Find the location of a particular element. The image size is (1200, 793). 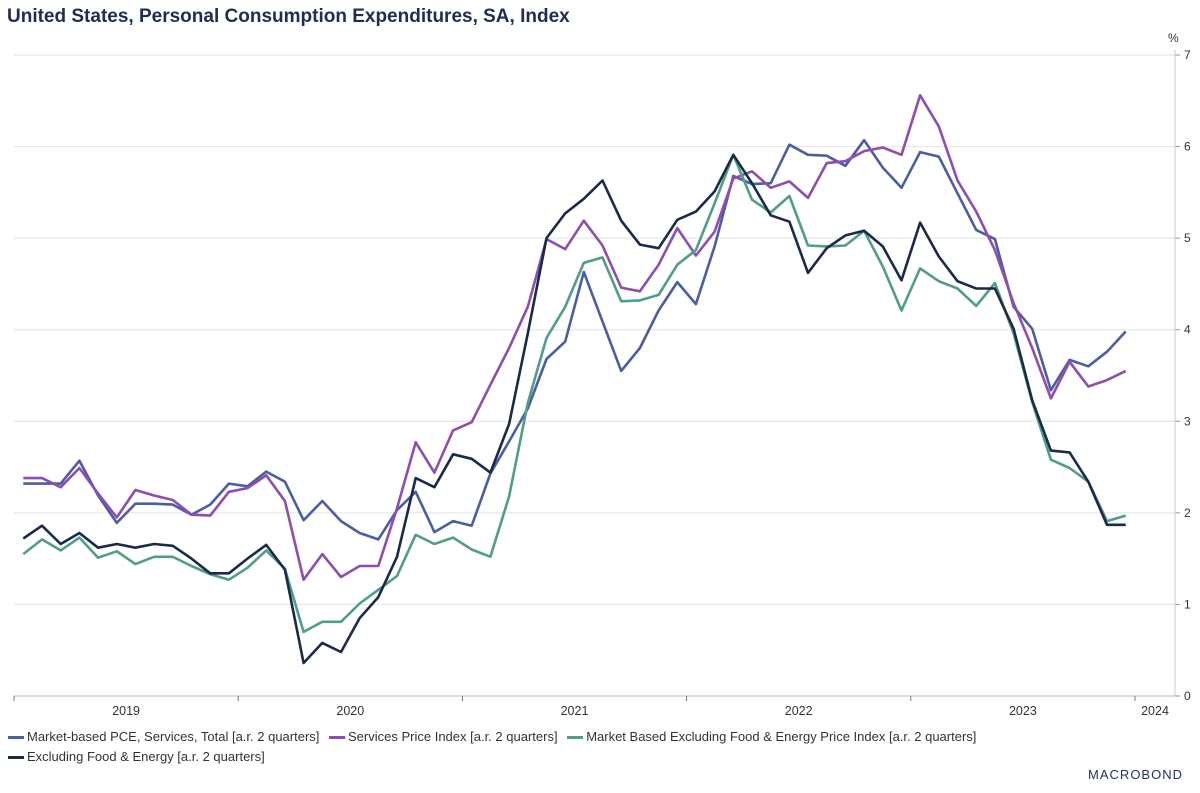

x-tick-label: 2019 is located at coordinates (126, 711).